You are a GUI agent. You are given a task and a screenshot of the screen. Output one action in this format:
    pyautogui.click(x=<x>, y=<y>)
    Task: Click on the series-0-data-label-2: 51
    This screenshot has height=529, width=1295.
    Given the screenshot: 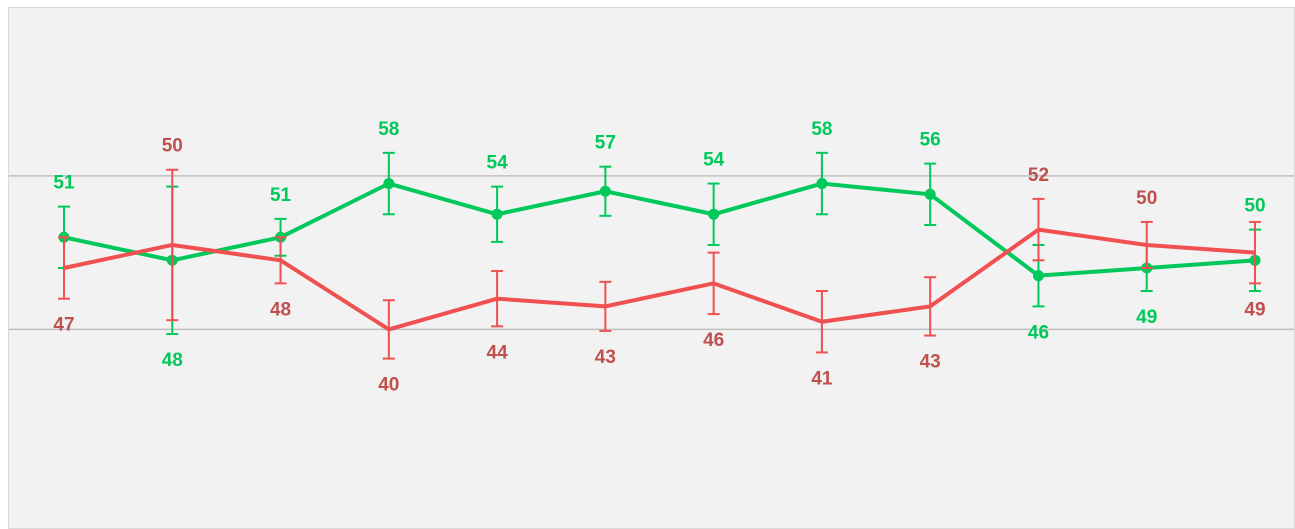 What is the action you would take?
    pyautogui.click(x=281, y=195)
    